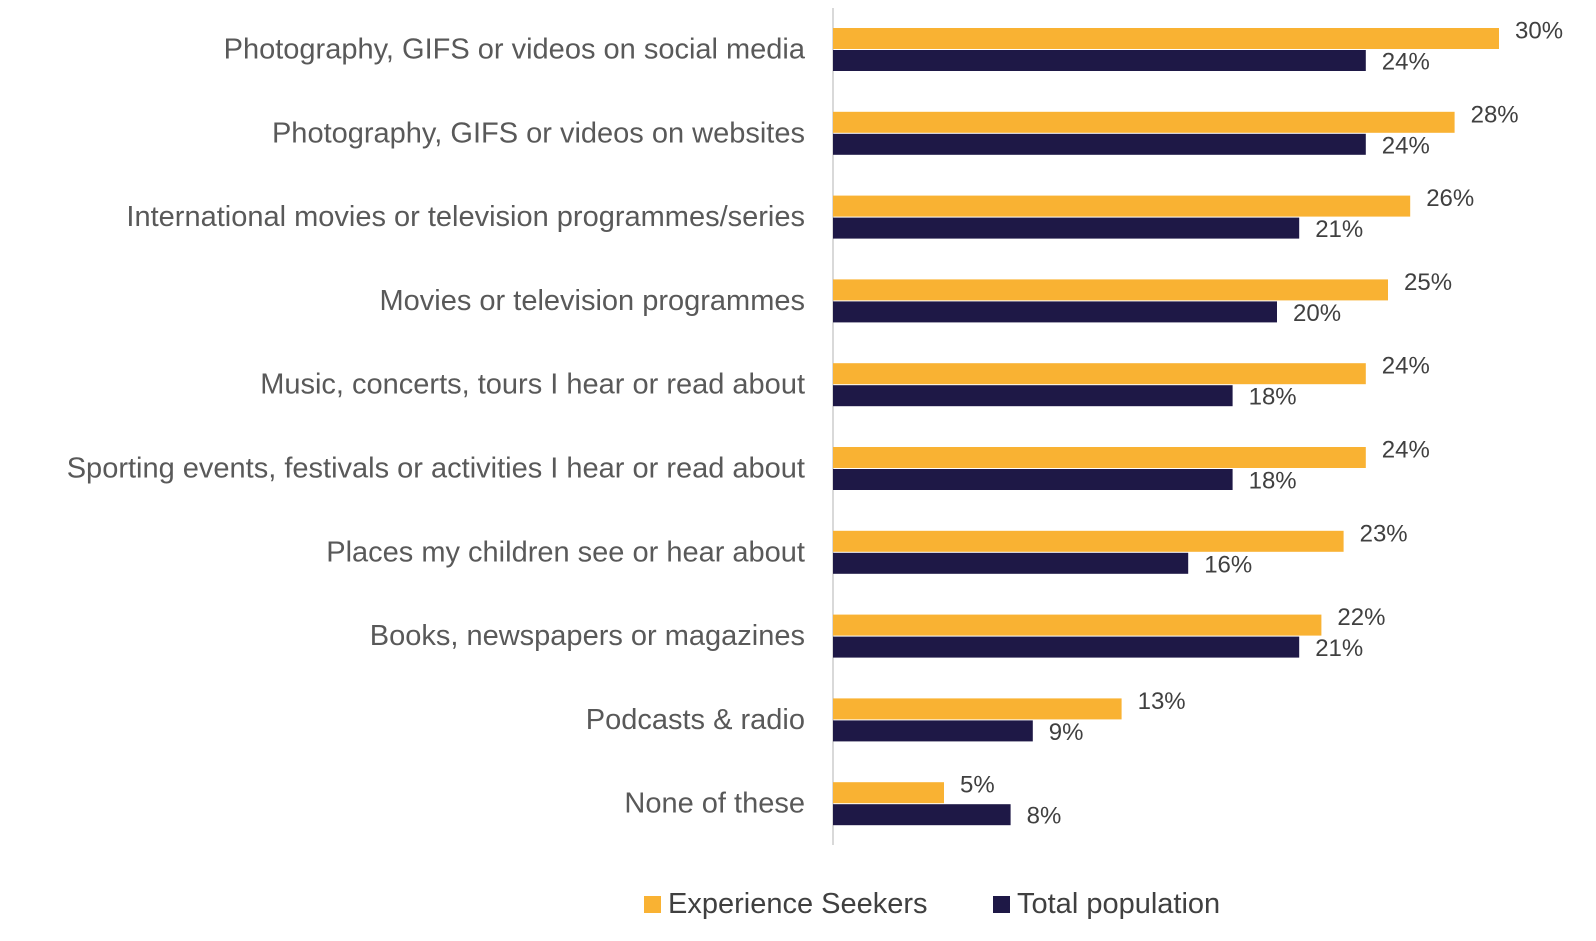  Describe the element at coordinates (1001, 904) in the screenshot. I see `legend-swatch-total-population` at that location.